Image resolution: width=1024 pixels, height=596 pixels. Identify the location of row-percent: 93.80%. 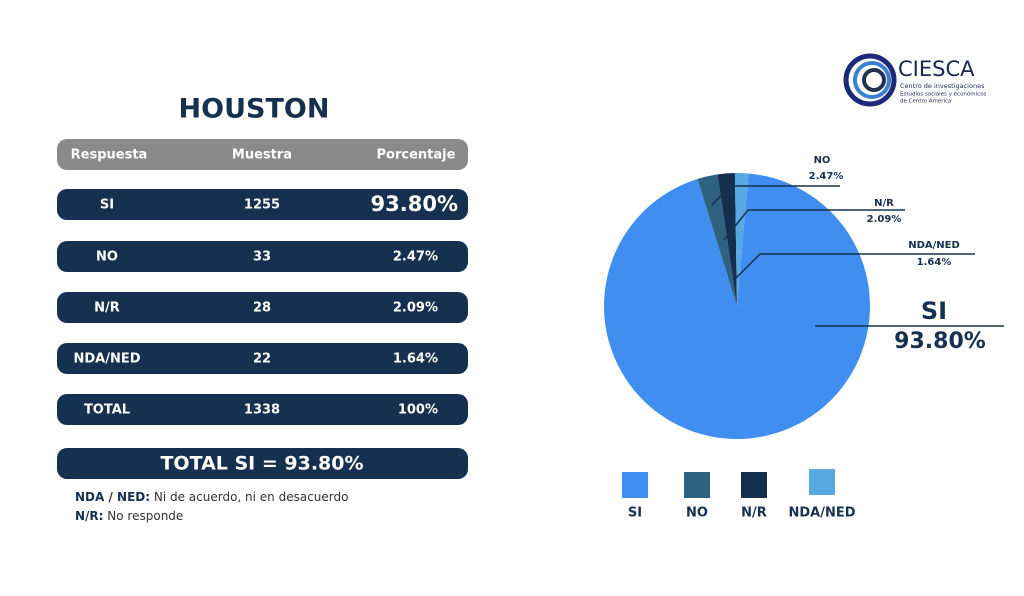
(414, 204).